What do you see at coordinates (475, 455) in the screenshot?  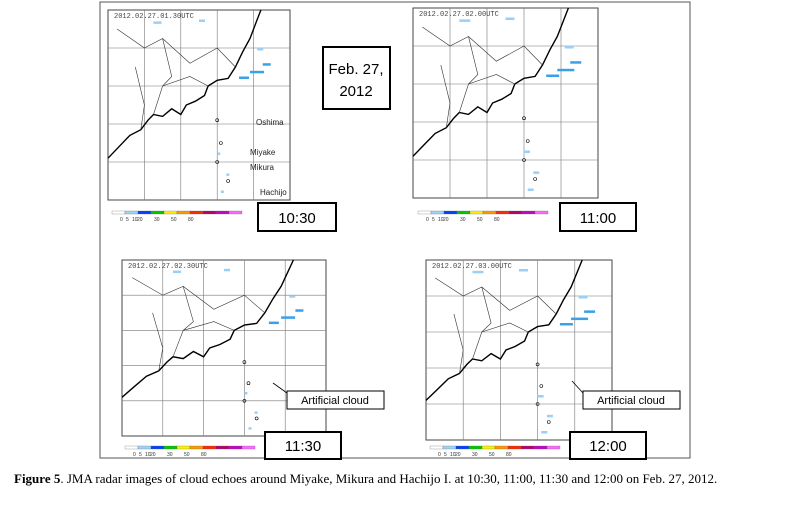 I see `colorbar-label: 30` at bounding box center [475, 455].